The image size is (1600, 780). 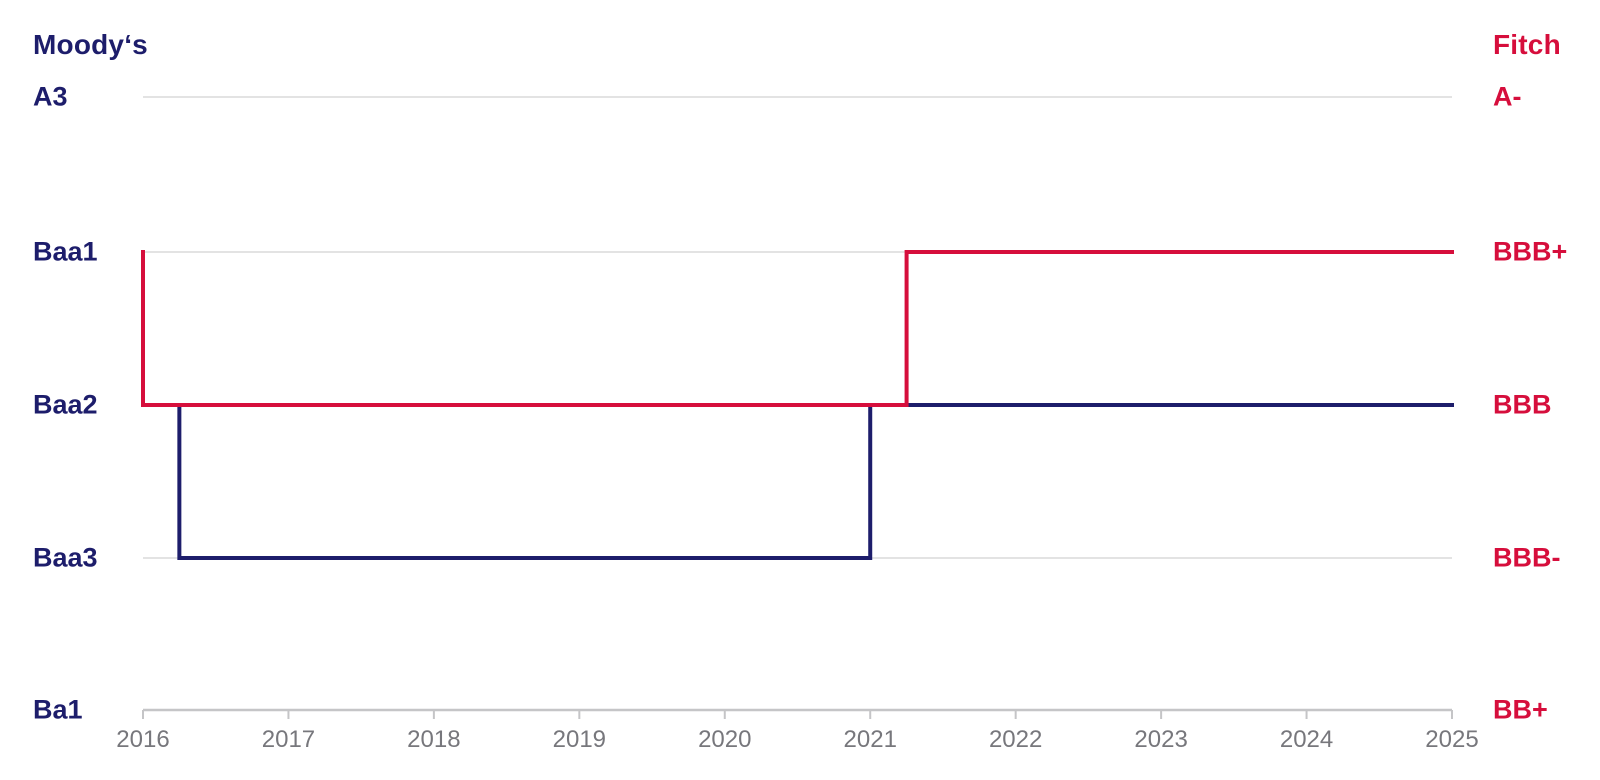 What do you see at coordinates (434, 739) in the screenshot?
I see `x-tick-label: 2018` at bounding box center [434, 739].